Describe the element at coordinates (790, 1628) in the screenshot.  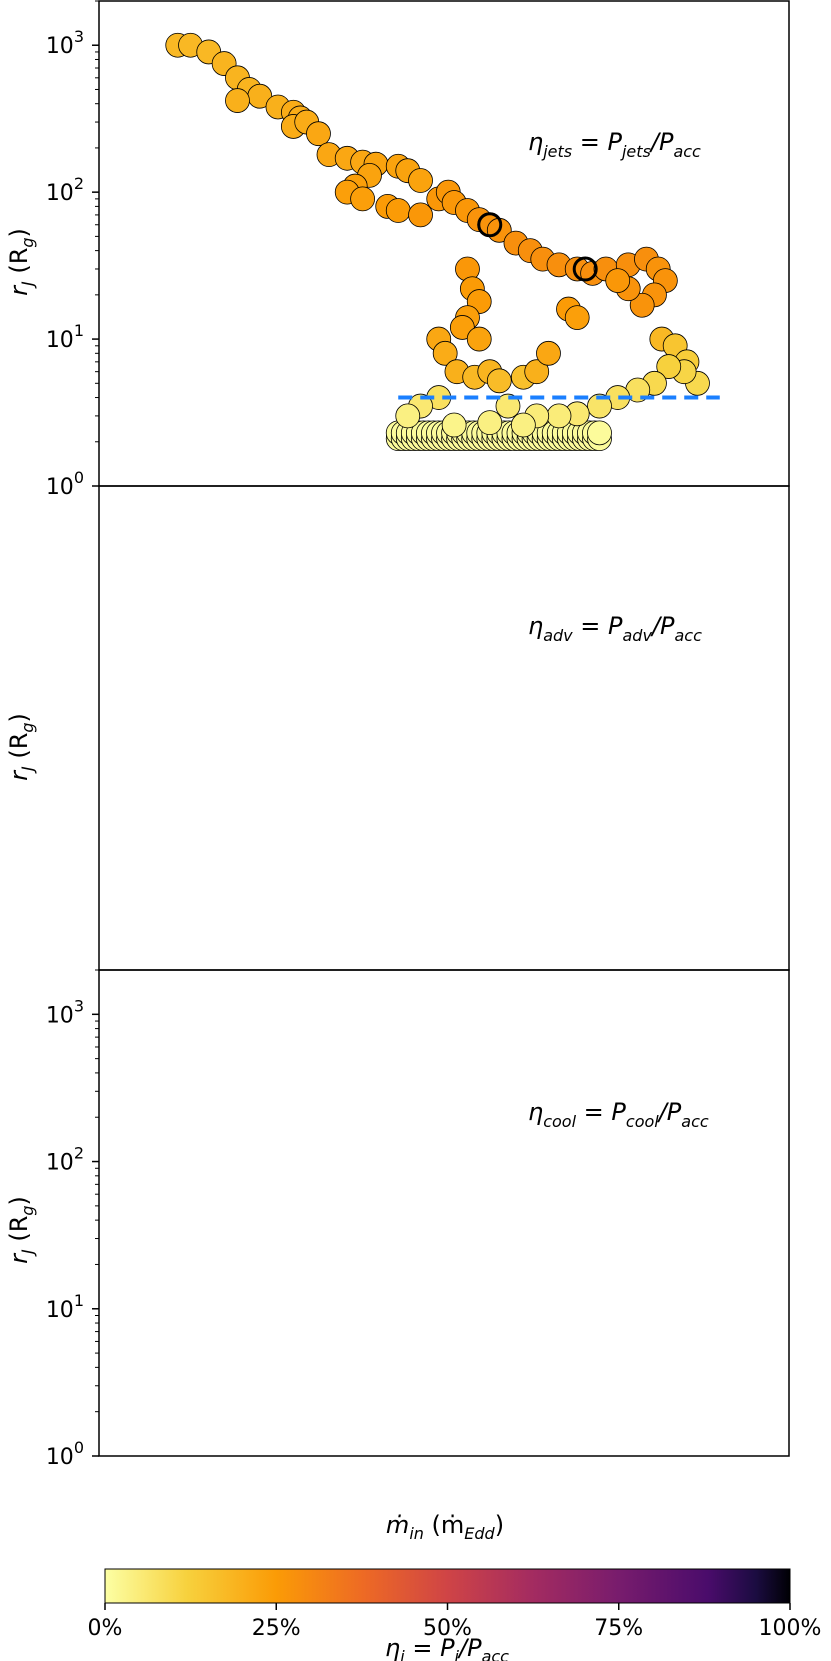
I see `colorbar-tick-label: 100%` at that location.